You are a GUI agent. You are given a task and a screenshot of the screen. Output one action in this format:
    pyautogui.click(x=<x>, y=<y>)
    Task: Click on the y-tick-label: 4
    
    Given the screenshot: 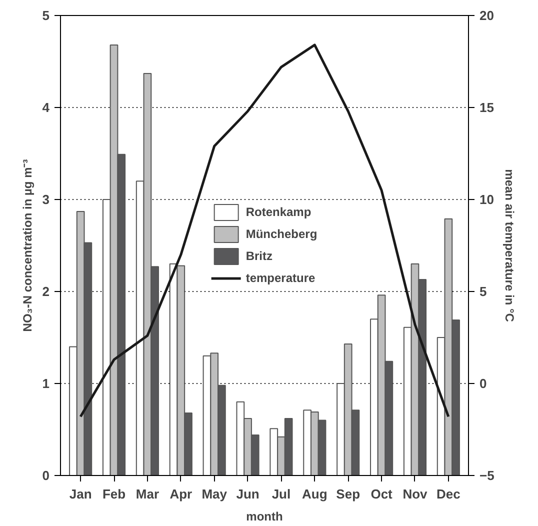 What is the action you would take?
    pyautogui.click(x=46, y=107)
    